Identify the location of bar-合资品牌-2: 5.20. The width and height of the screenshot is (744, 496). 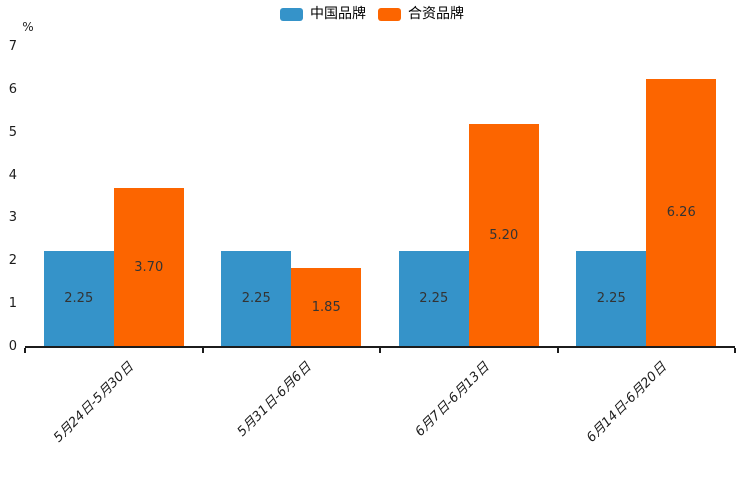
(503, 235).